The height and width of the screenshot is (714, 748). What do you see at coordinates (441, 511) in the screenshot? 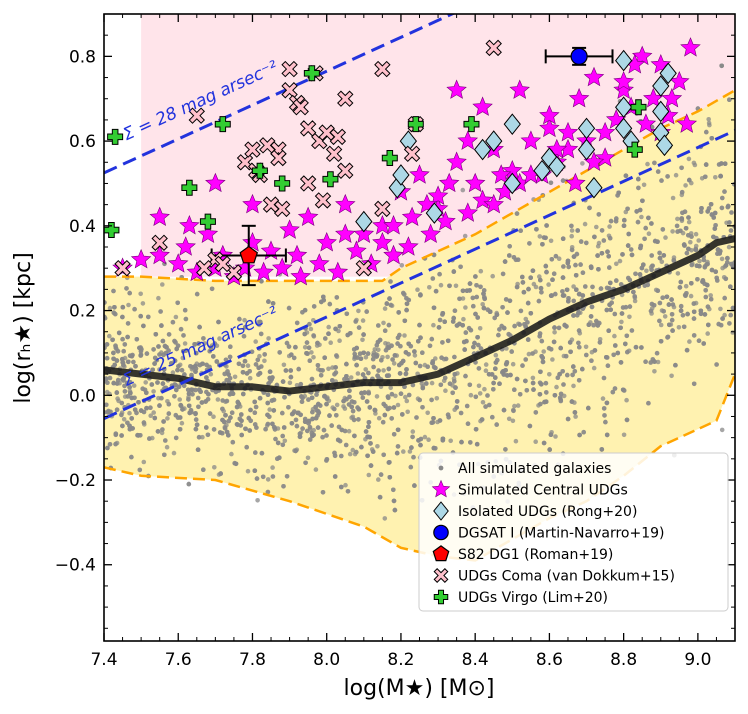
I see `diamond-legend-marker` at bounding box center [441, 511].